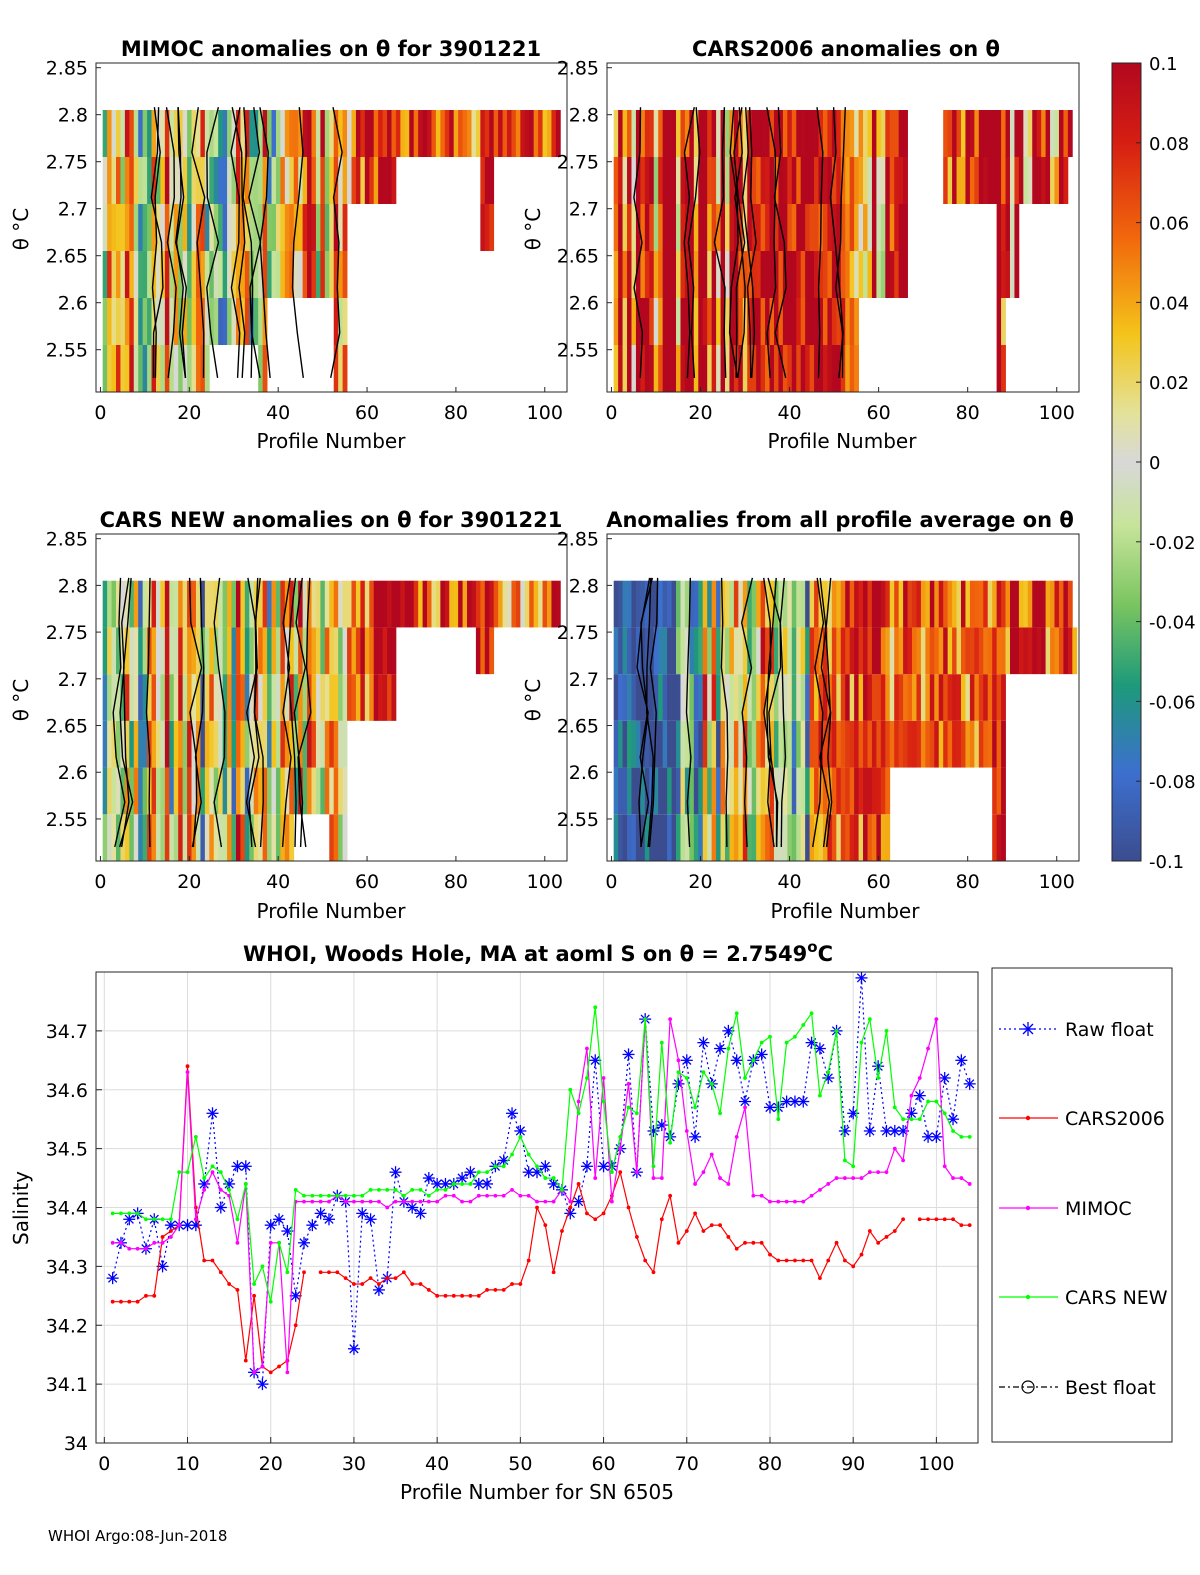 The width and height of the screenshot is (1200, 1575). What do you see at coordinates (1172, 543) in the screenshot?
I see `colorbar-tick-label: -0.02` at bounding box center [1172, 543].